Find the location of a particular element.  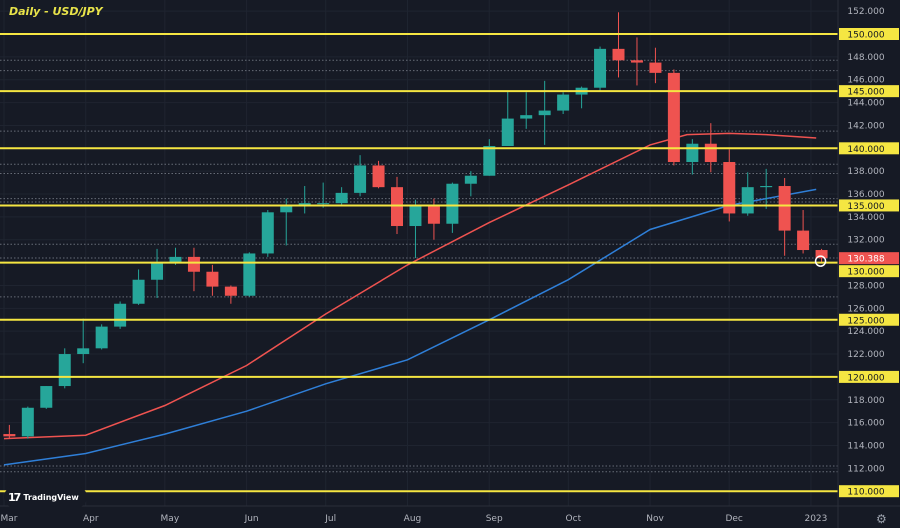

level-price-label: 135.000 is located at coordinates (865, 207).